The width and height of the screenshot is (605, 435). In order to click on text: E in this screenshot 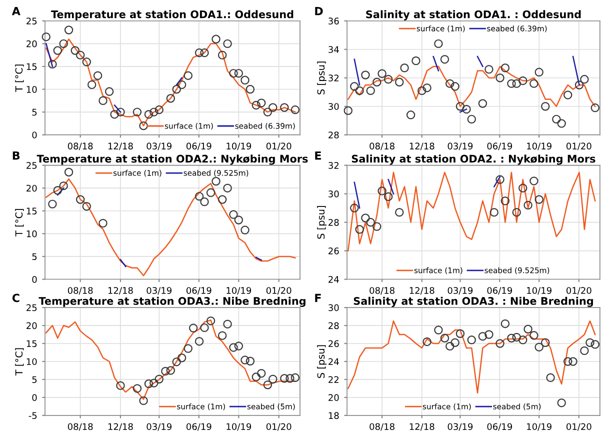, I will do `click(318, 155)`.